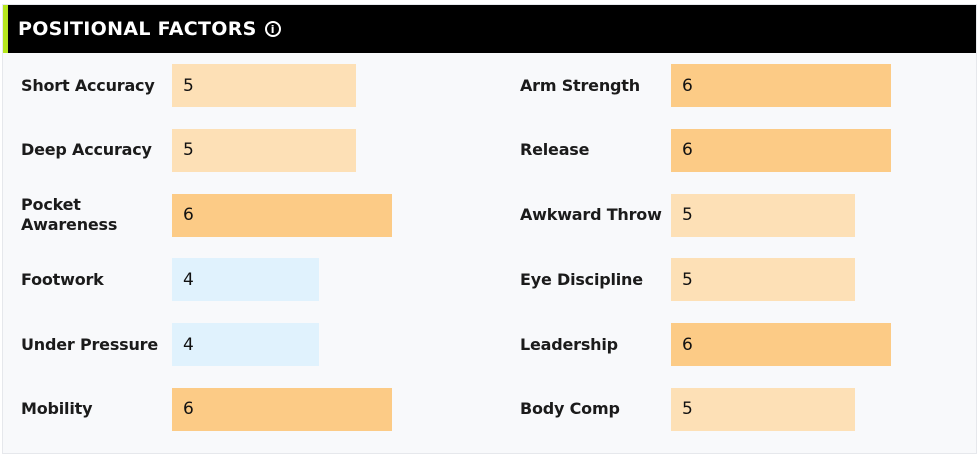  I want to click on factor-label: Arm Strength, so click(580, 85).